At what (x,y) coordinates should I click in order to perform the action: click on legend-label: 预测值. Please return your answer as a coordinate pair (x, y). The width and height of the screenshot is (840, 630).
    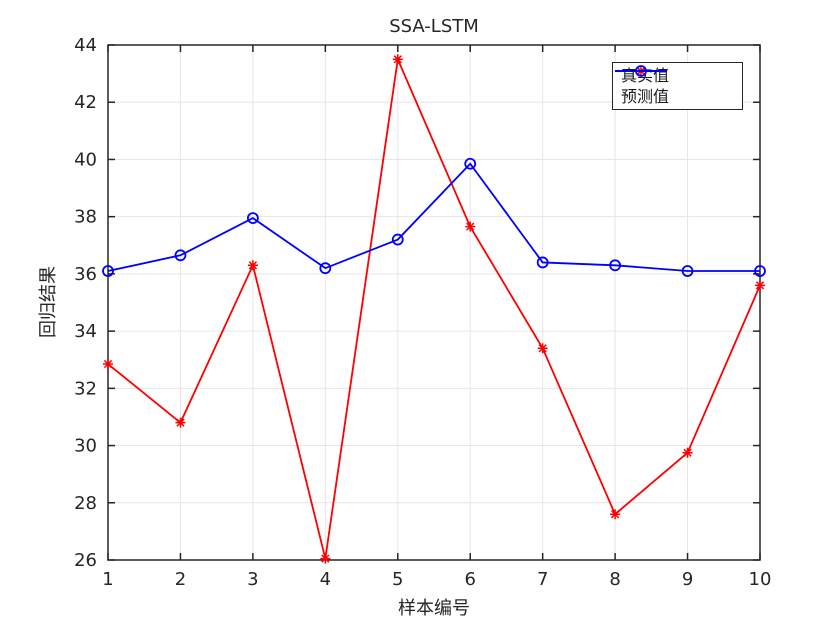
    Looking at the image, I should click on (645, 96).